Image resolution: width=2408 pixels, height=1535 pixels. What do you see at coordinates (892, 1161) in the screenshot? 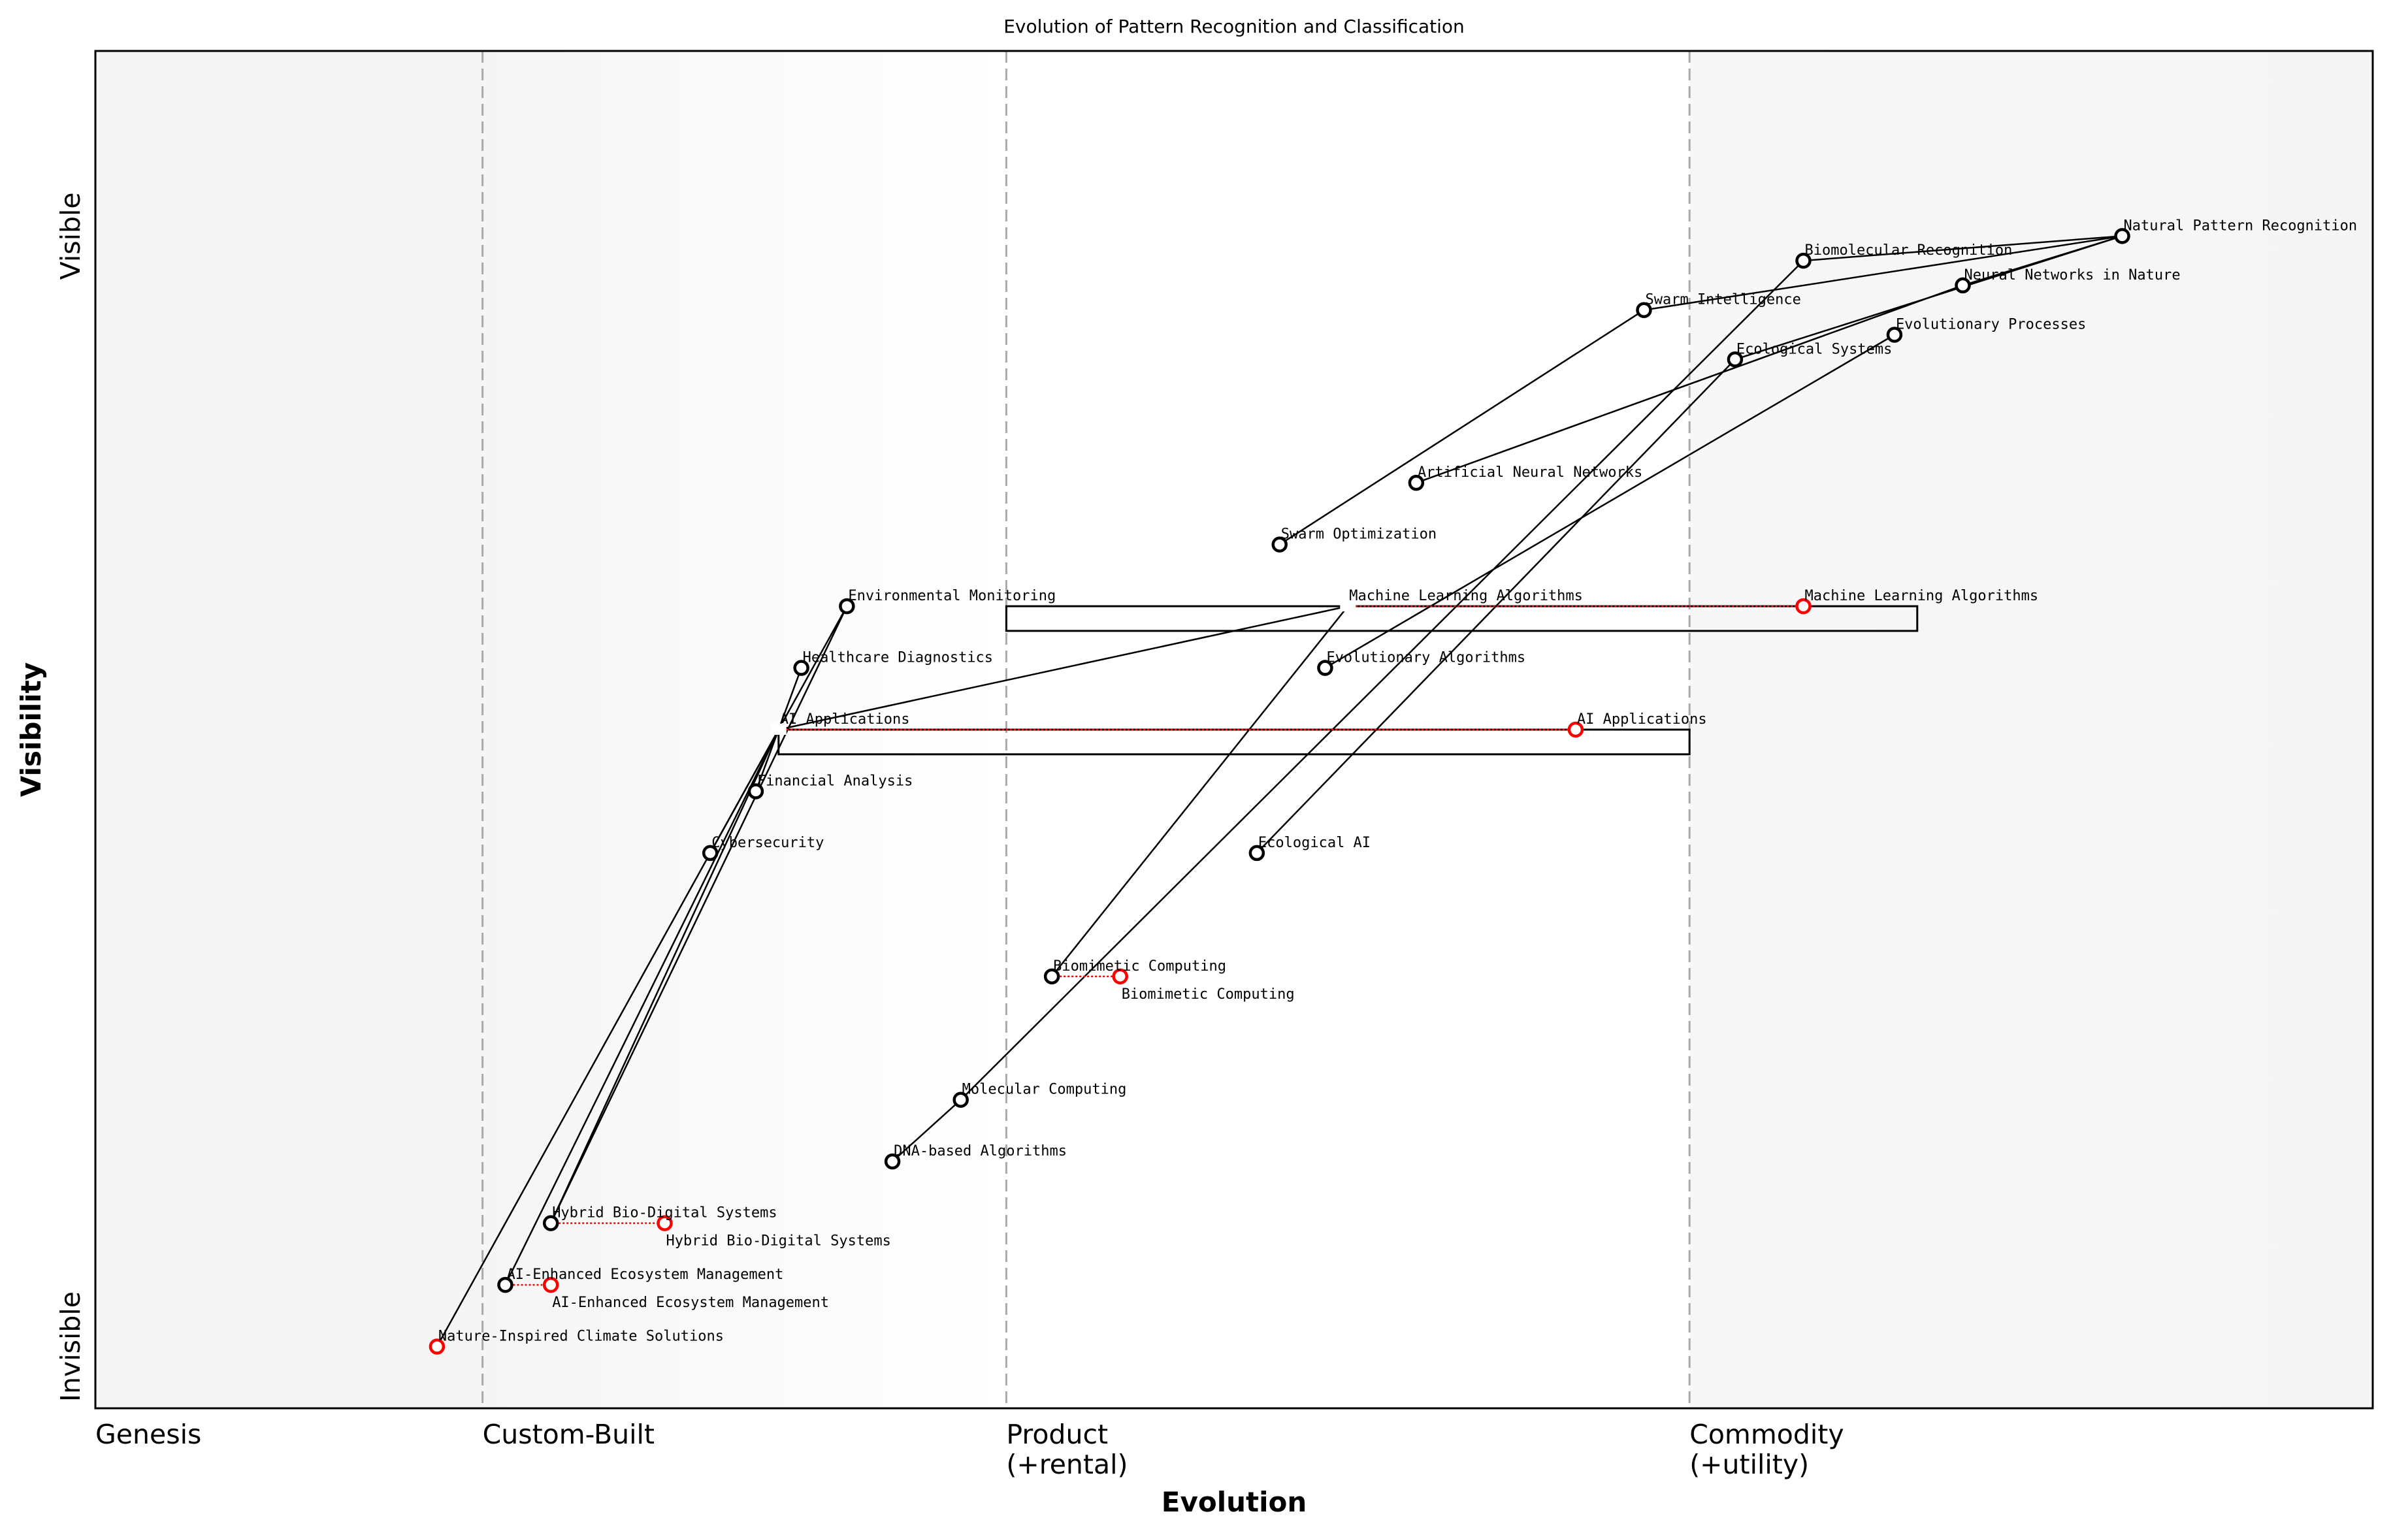
I see `node-point-dna-based-algorithms` at bounding box center [892, 1161].